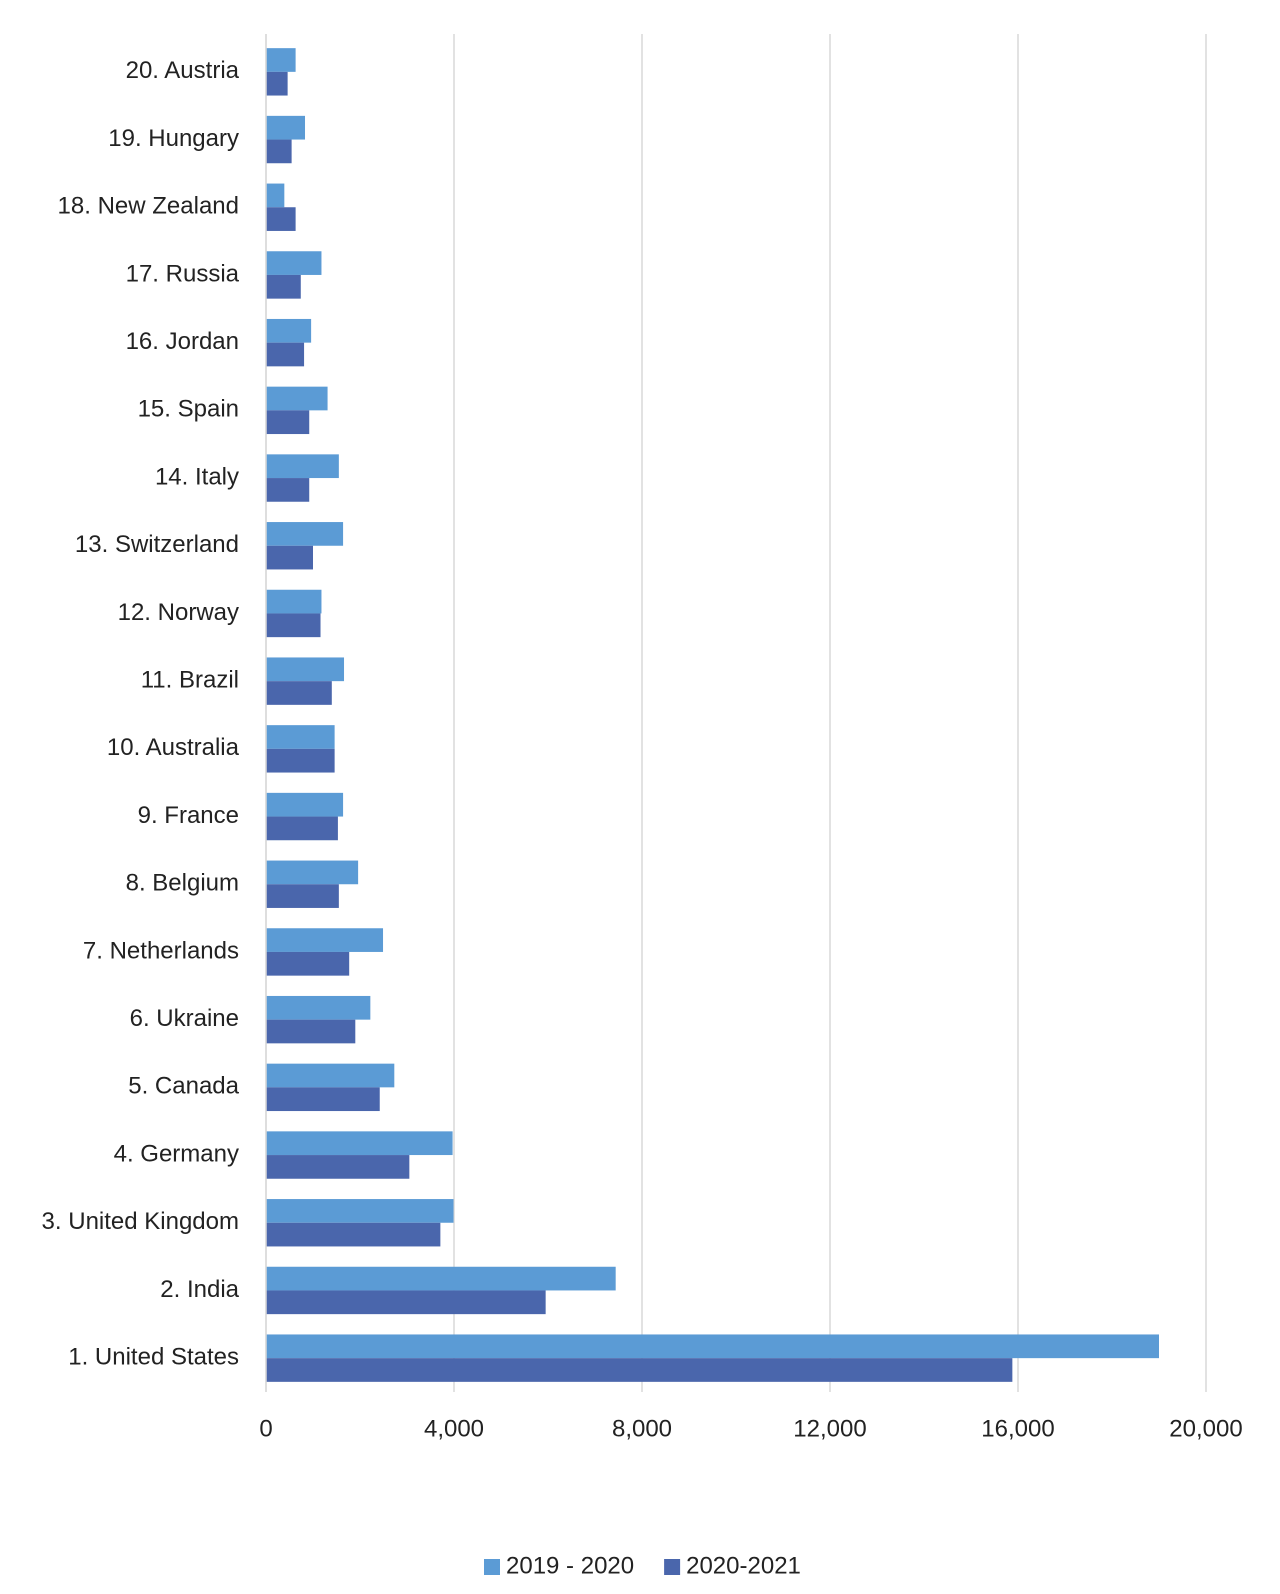  Describe the element at coordinates (188, 409) in the screenshot. I see `y-tick-label: 15. Spain` at that location.